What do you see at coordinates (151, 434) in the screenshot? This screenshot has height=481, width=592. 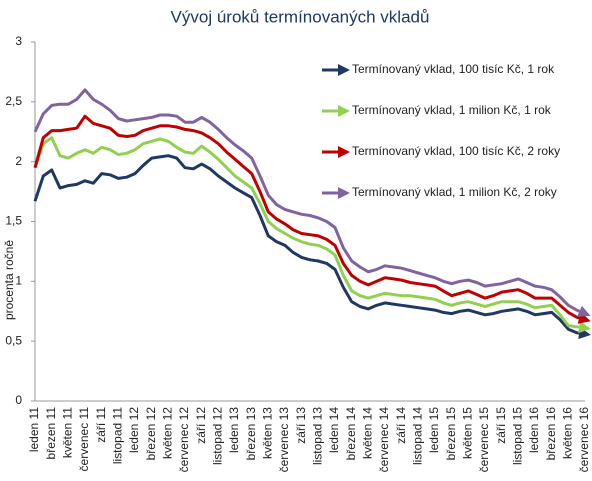 I see `x-tick-label: březen 12` at bounding box center [151, 434].